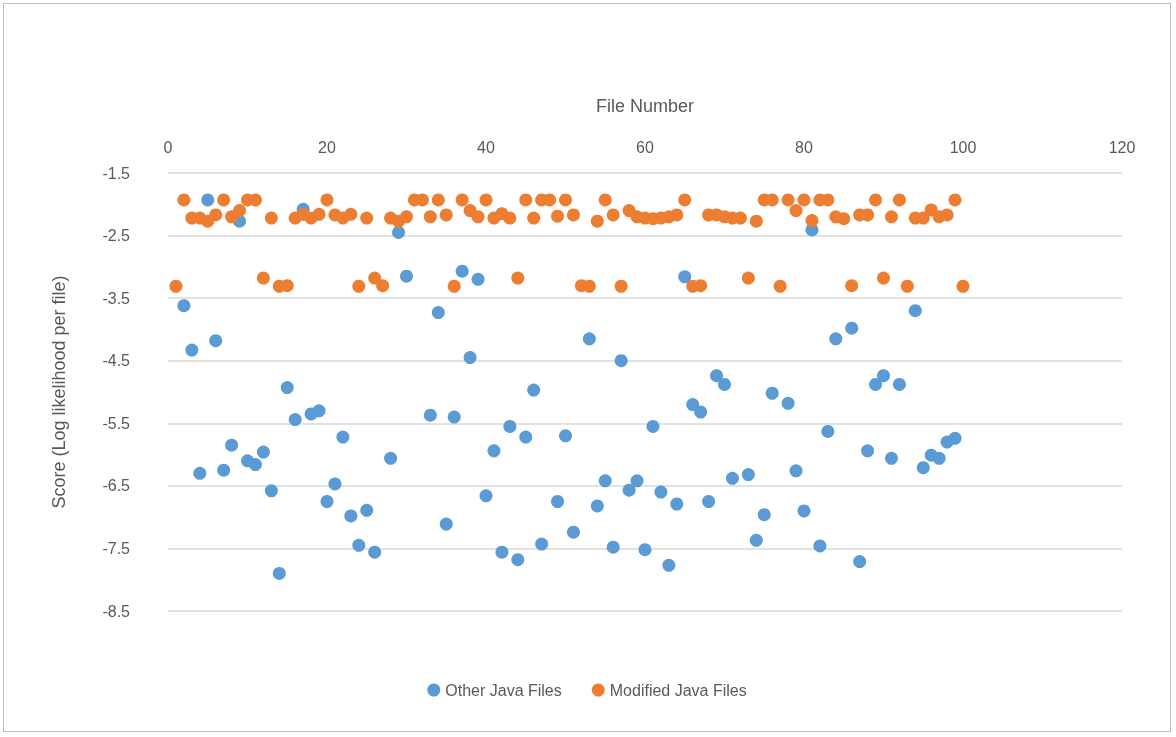 This screenshot has height=737, width=1176. I want to click on x-axis-title: File Number, so click(645, 106).